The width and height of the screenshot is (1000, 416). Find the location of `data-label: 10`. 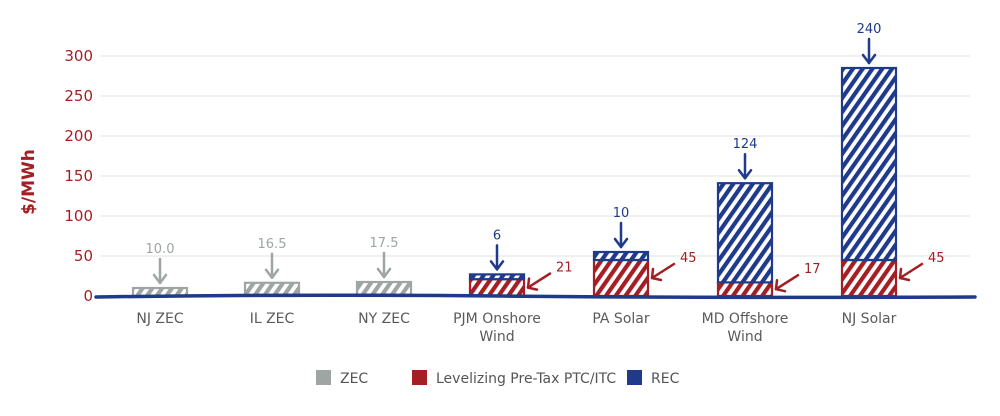

data-label: 10 is located at coordinates (621, 213).